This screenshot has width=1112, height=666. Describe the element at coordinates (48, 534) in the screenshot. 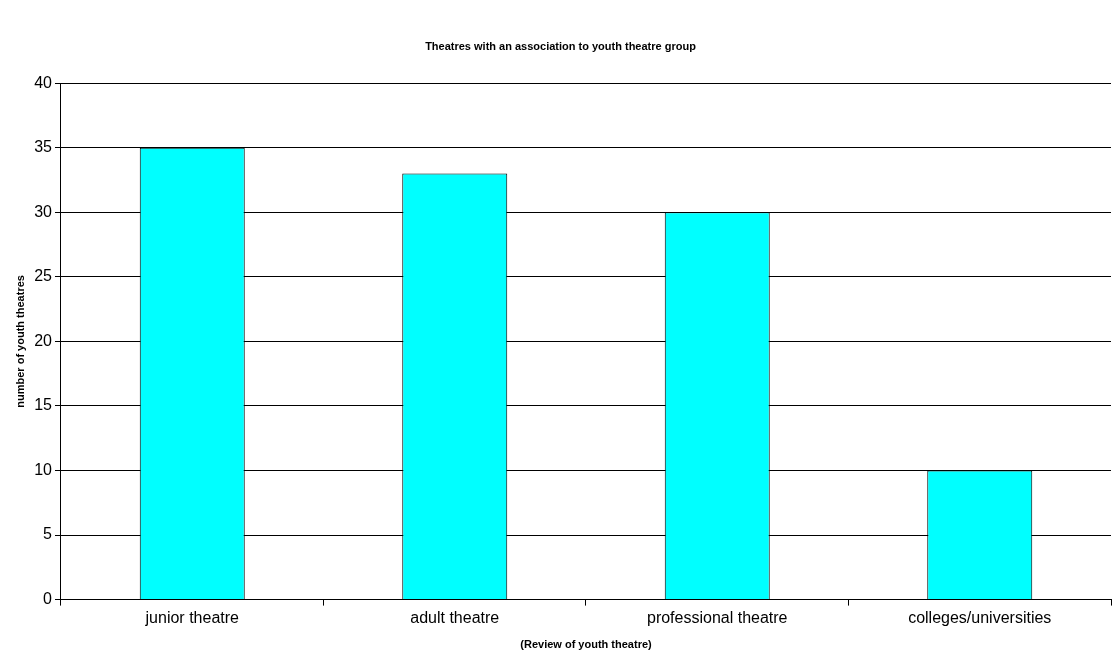

I see `y-tick-label: 5` at that location.